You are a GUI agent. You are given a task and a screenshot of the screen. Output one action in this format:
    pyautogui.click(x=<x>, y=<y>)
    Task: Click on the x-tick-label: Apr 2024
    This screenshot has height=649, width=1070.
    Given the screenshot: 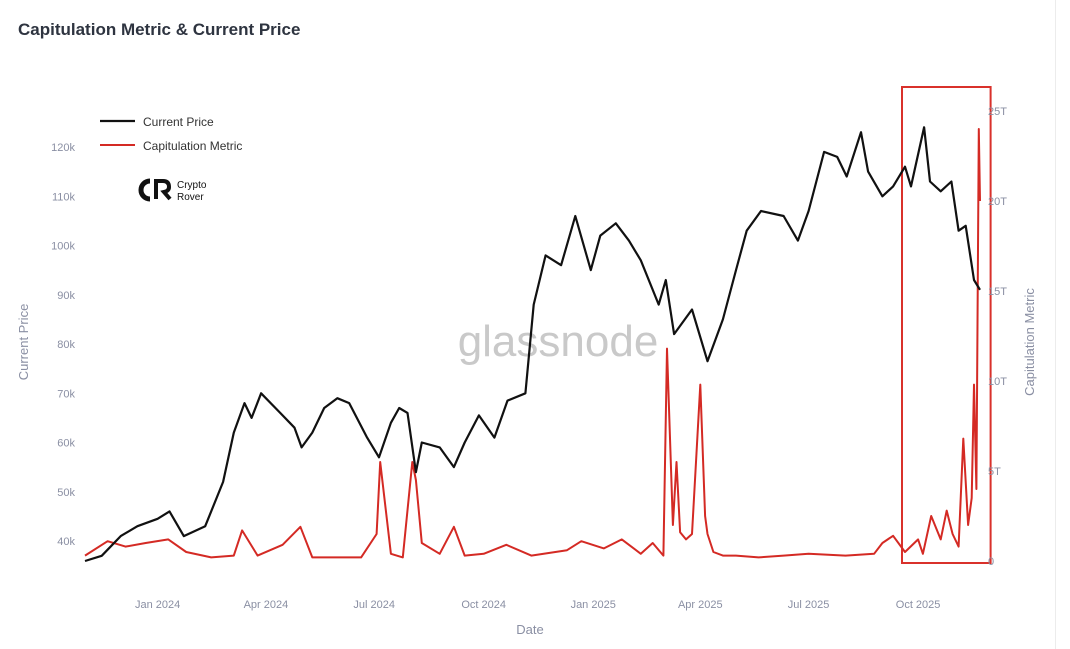 What is the action you would take?
    pyautogui.click(x=266, y=605)
    